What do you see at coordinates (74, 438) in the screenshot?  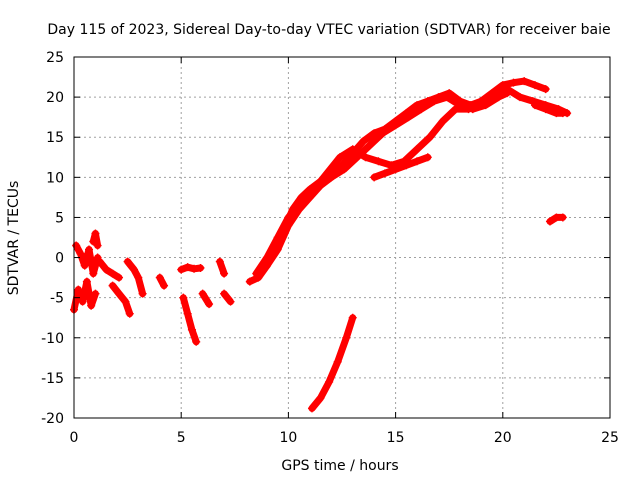 I see `x-tick-label: 0` at bounding box center [74, 438].